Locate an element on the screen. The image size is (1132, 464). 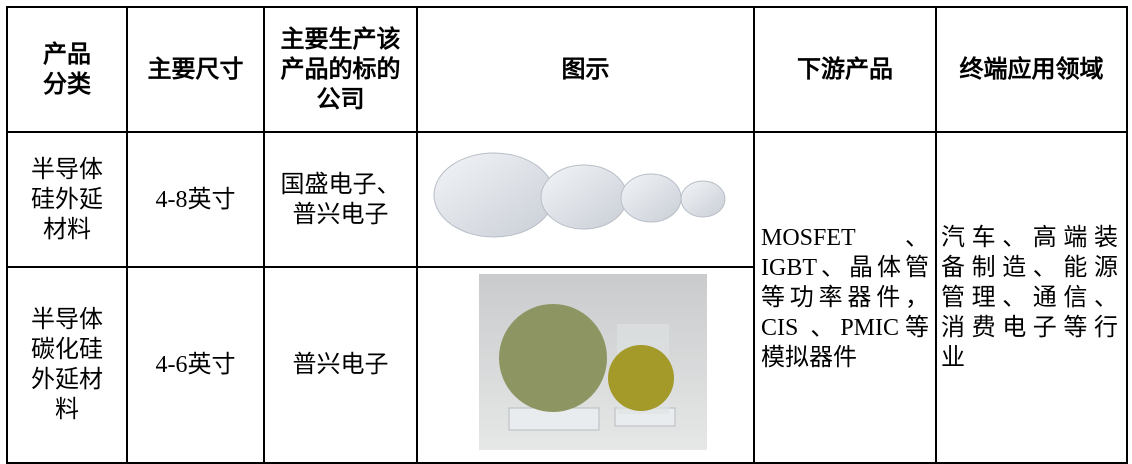
merged-cell: MOSFET 、IGBT、晶体管等功率器件， CIS 、PMIC等模拟器件 is located at coordinates (845, 297).